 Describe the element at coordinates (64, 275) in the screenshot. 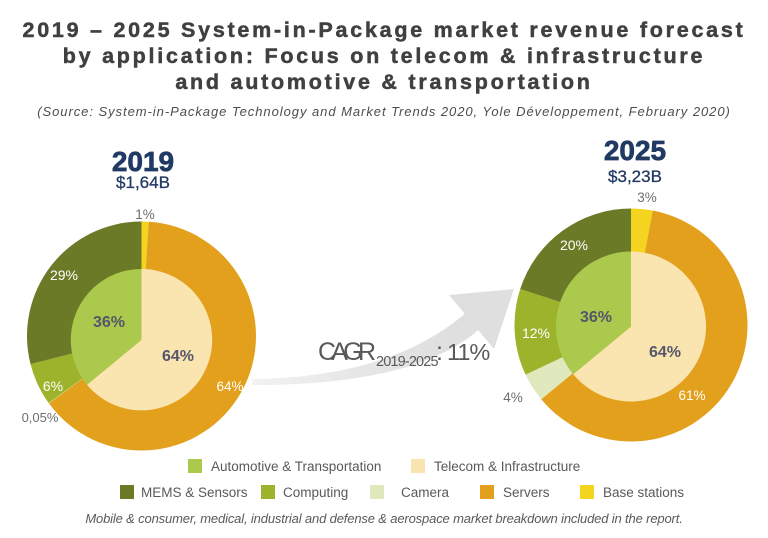

I see `svg-text: 29%` at that location.